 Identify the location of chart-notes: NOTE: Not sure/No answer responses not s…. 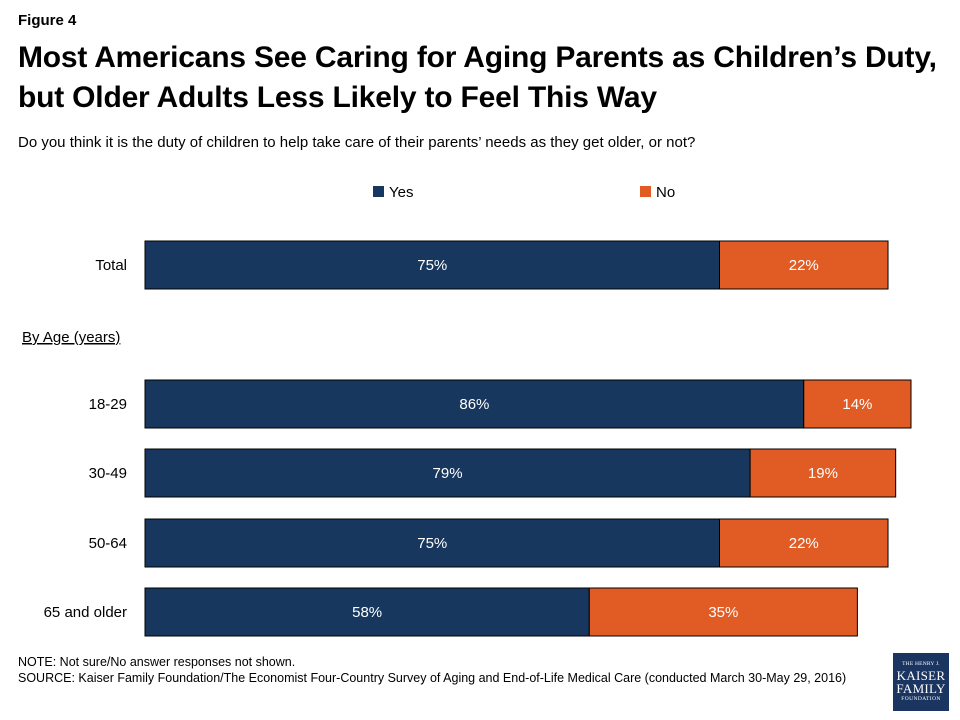
(443, 670).